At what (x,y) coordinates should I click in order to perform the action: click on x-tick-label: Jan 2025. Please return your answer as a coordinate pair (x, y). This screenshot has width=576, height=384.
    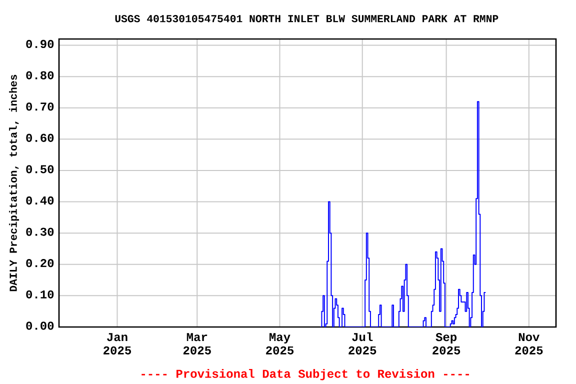
    Looking at the image, I should click on (118, 343).